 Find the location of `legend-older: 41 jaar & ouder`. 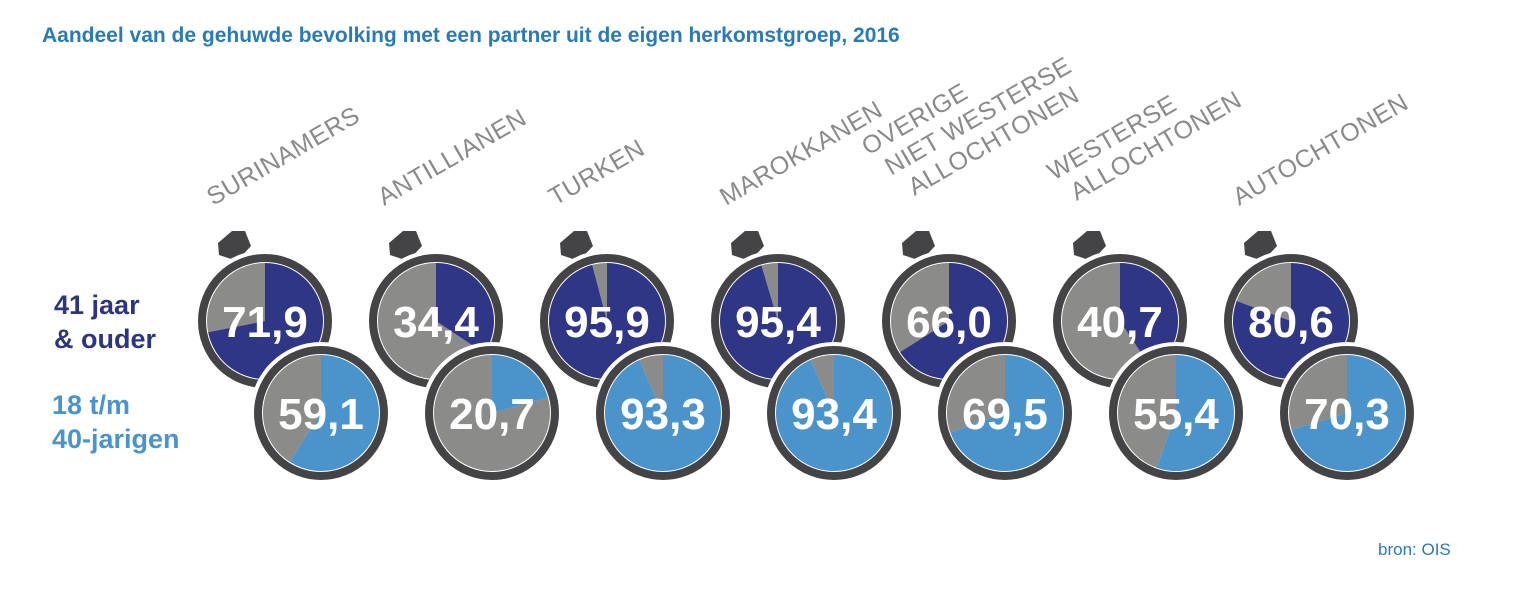

legend-older: 41 jaar & ouder is located at coordinates (105, 322).